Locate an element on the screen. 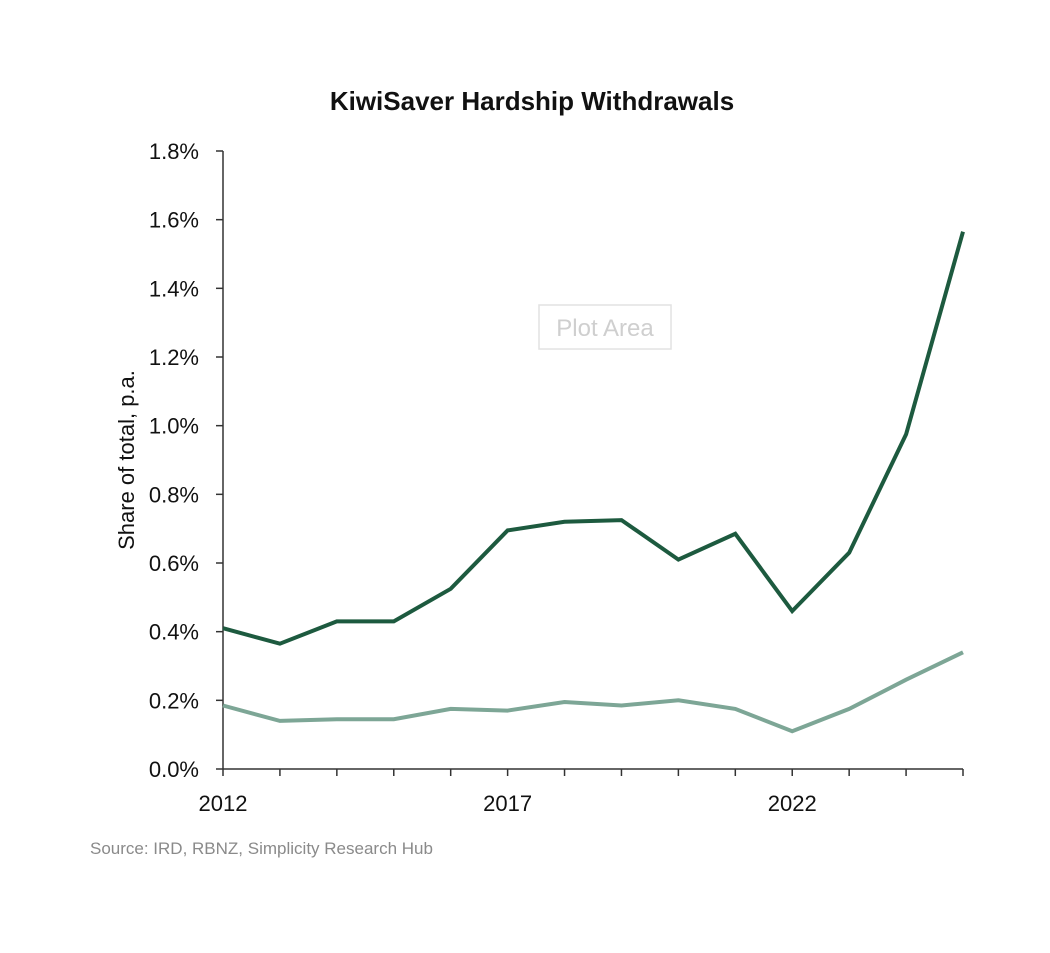 Image resolution: width=1050 pixels, height=953 pixels. y-tick-label: 1.0% is located at coordinates (174, 426).